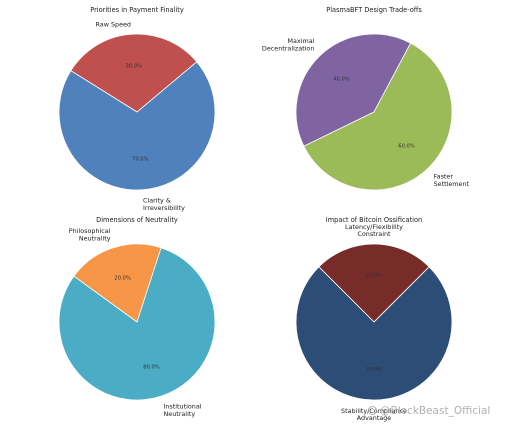  What do you see at coordinates (374, 220) in the screenshot?
I see `chart-title: Impact of Bitcoin Ossification` at bounding box center [374, 220].